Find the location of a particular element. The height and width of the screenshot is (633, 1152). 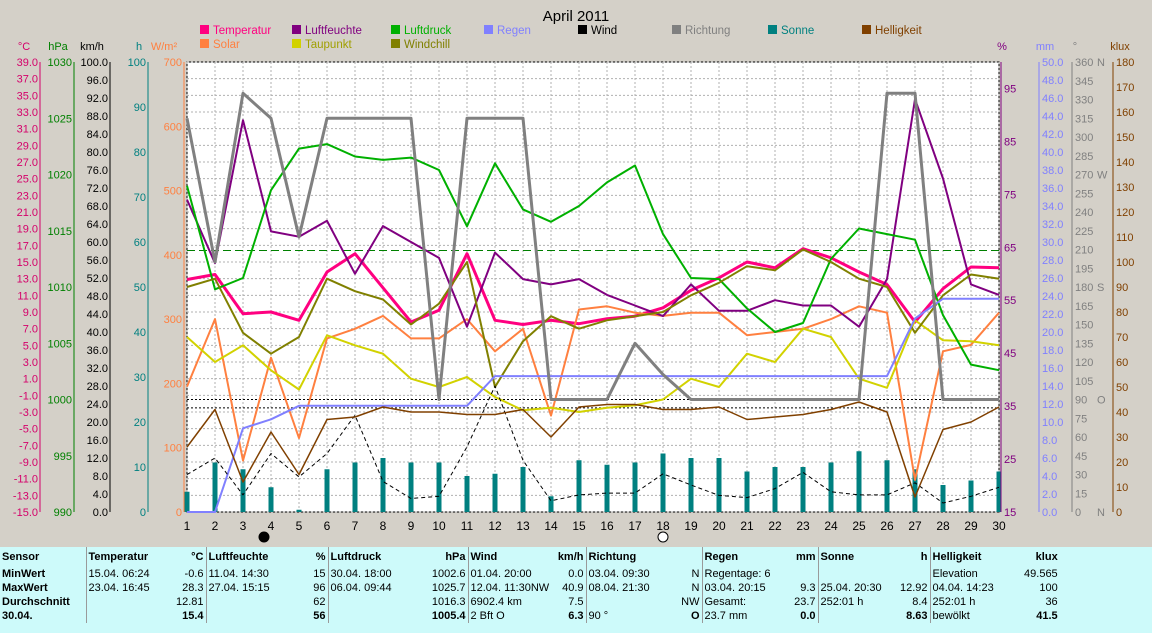

stats-value: 100 is located at coordinates (1048, 588).